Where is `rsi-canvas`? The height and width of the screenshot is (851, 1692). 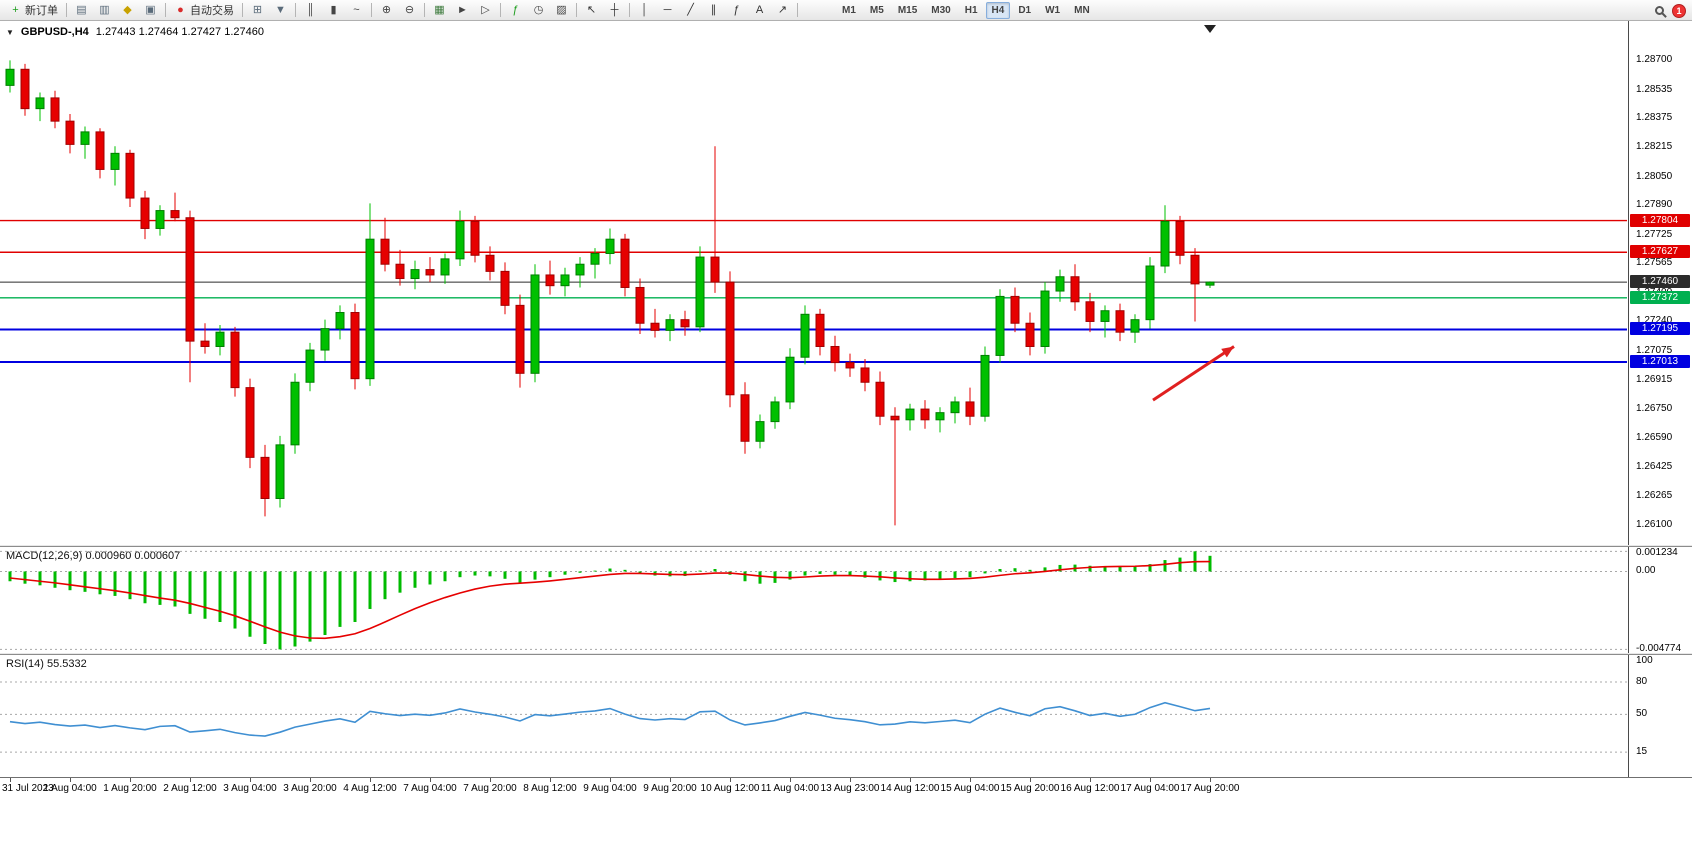 rsi-canvas is located at coordinates (813, 717).